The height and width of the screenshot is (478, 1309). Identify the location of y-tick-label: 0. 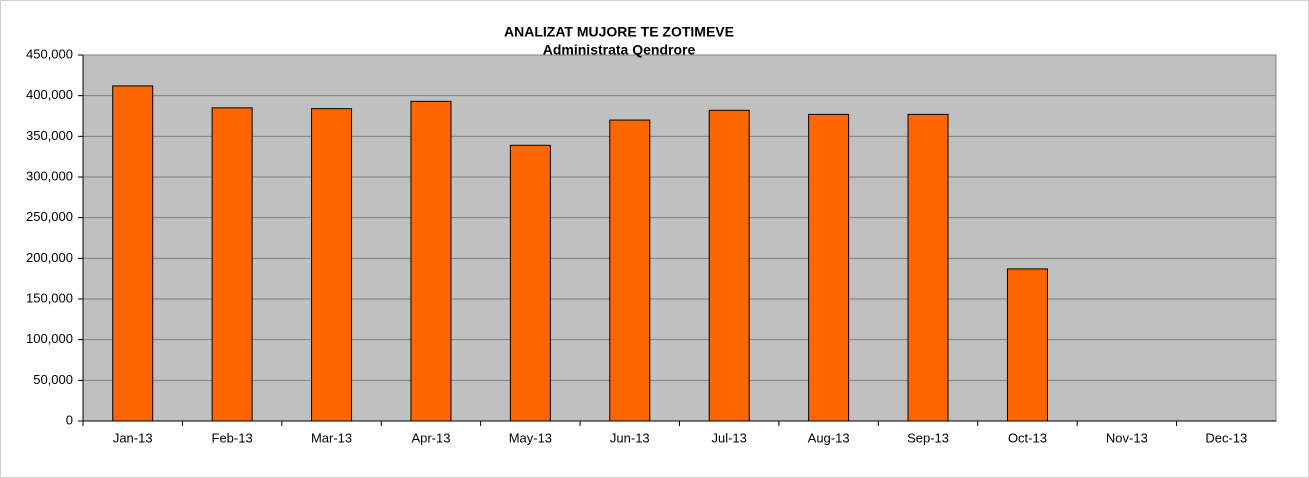
(69, 419).